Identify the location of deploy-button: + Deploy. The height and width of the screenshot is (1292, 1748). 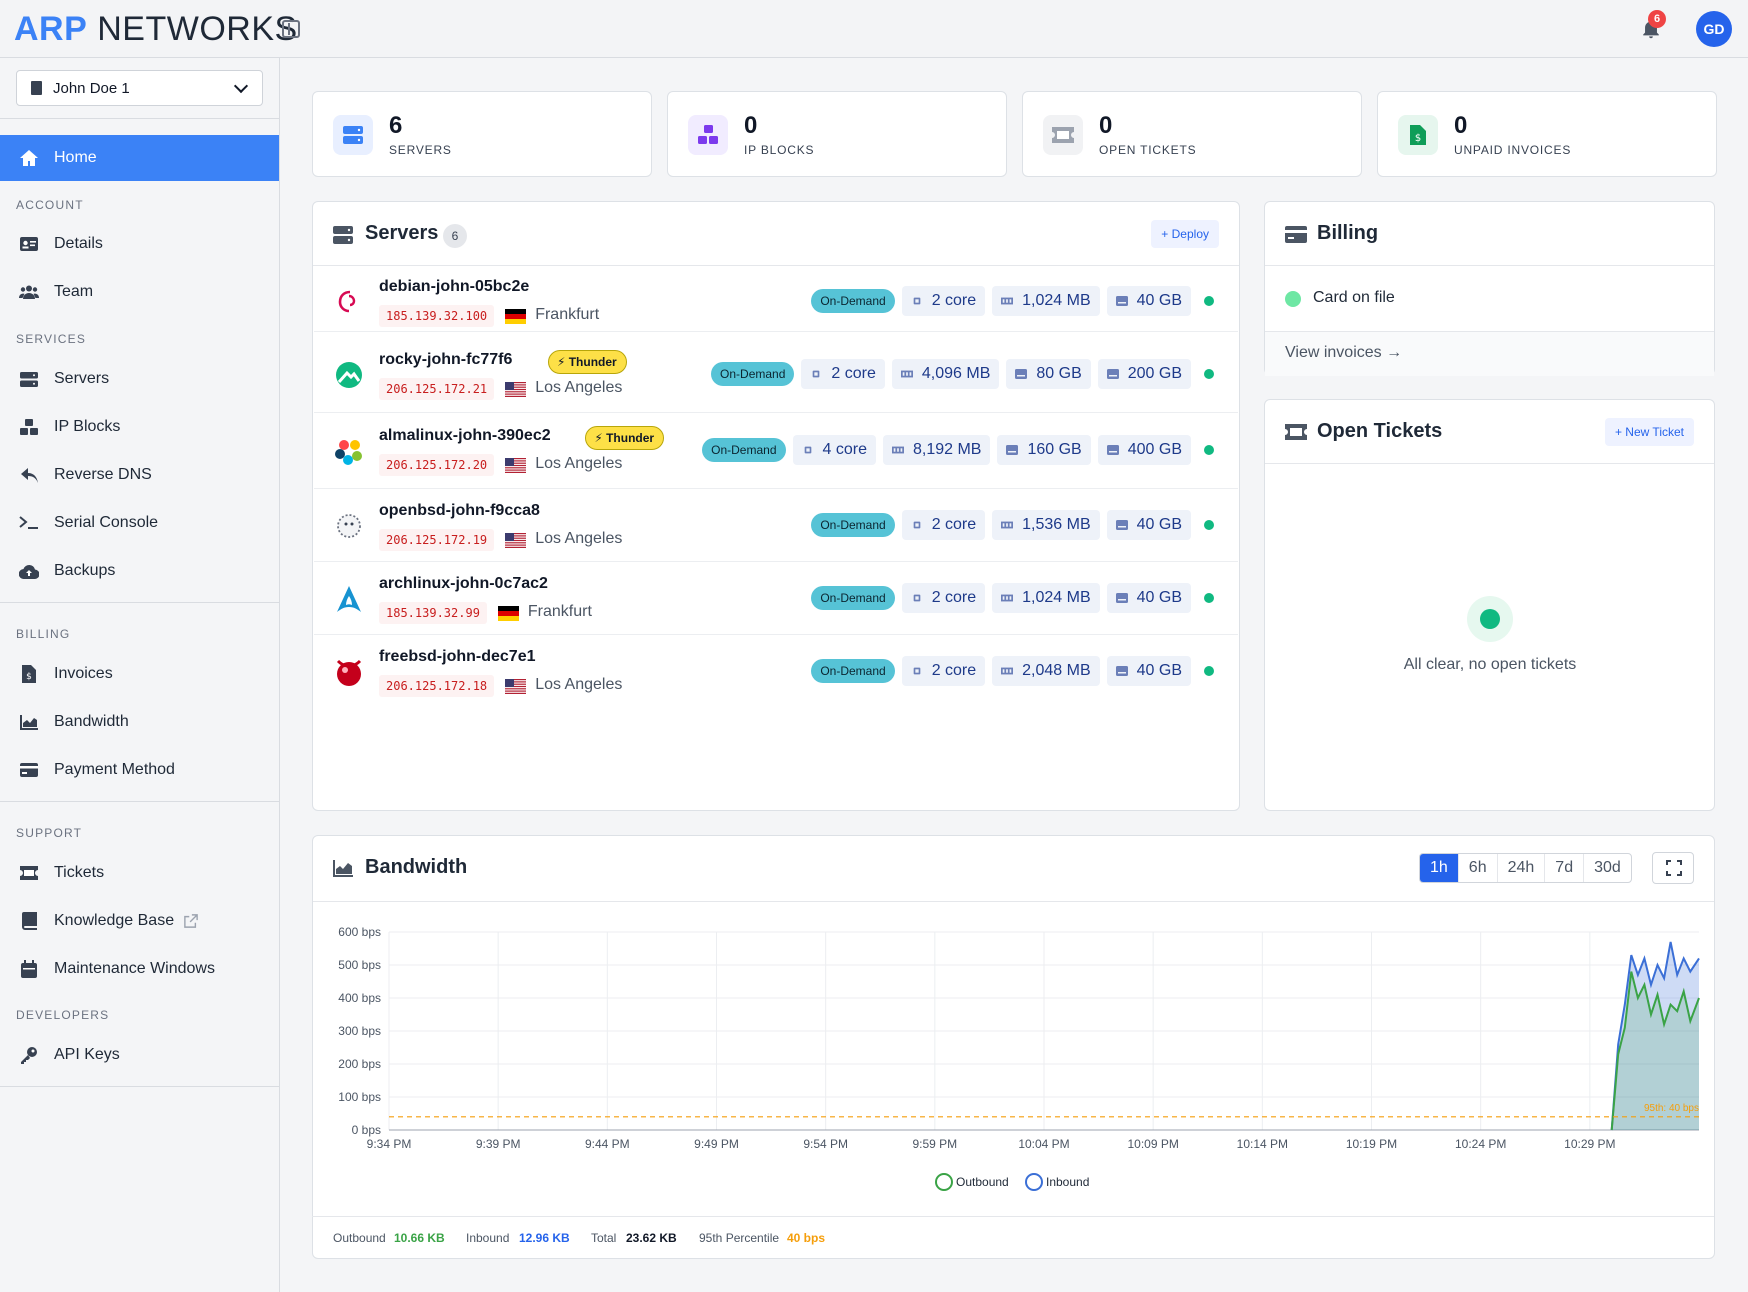
(1185, 234).